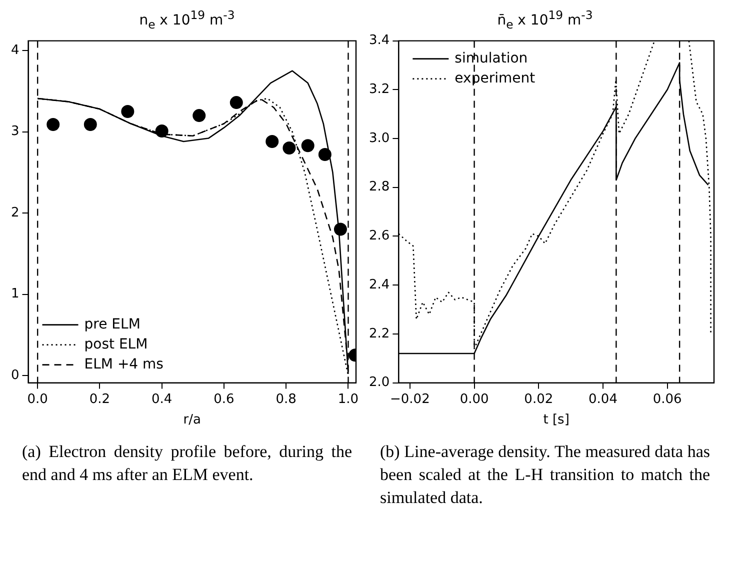  I want to click on x-tick-label: −0.02, so click(410, 399).